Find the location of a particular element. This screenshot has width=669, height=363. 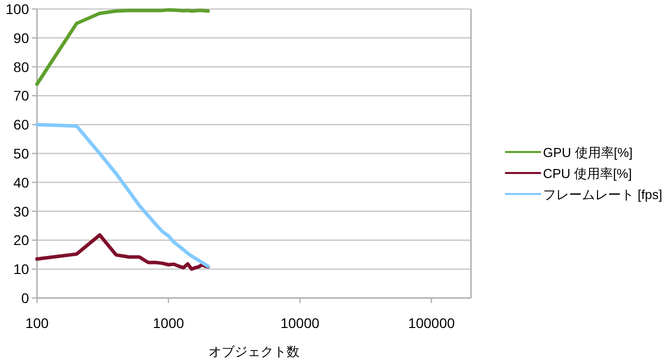

legend-label: GPU 使用率[%] is located at coordinates (588, 152).